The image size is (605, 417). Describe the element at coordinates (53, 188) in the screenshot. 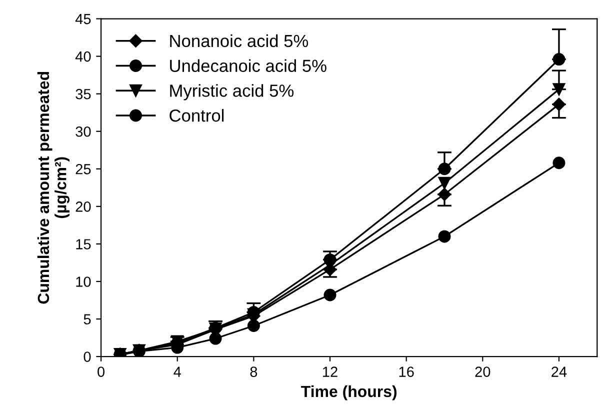

I see `y-axis-title: Cumulative amount permeated (µg/cm²)` at that location.